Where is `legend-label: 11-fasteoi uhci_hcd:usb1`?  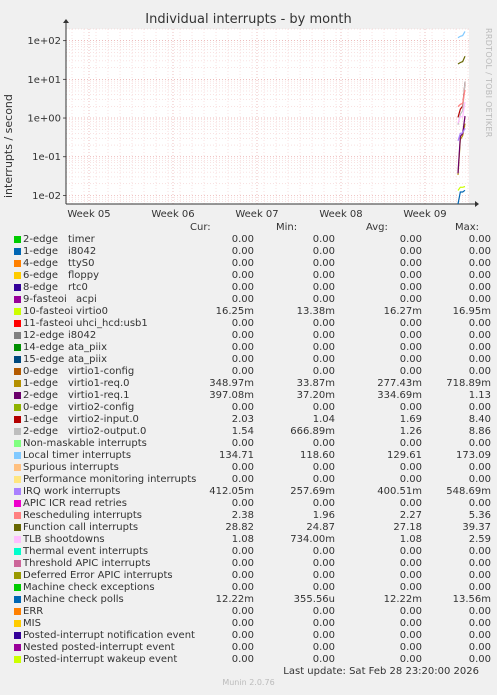 legend-label: 11-fasteoi uhci_hcd:usb1 is located at coordinates (85, 324).